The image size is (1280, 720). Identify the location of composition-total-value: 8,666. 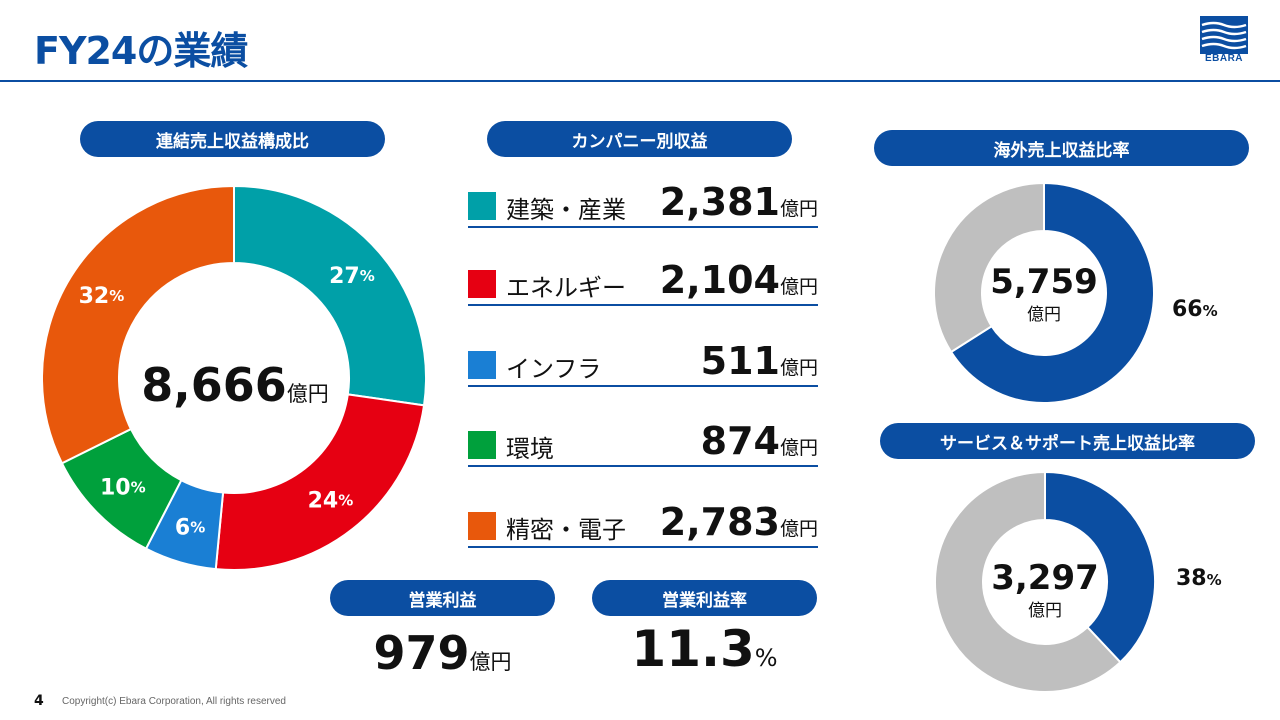
(214, 385).